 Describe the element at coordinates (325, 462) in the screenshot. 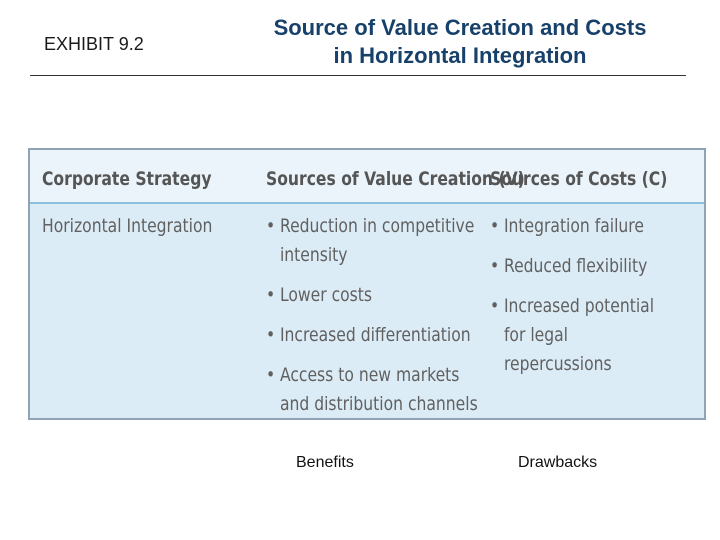

I see `benefits-caption: Benefits` at that location.